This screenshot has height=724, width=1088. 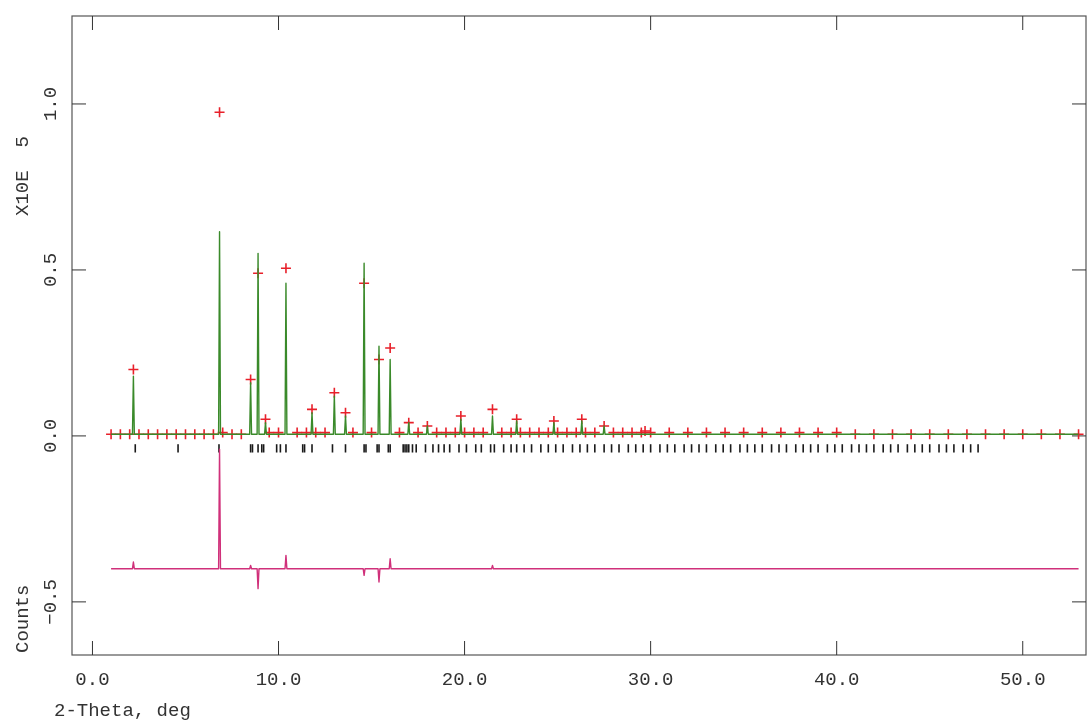 What do you see at coordinates (23, 618) in the screenshot?
I see `y-axis-title: Counts` at bounding box center [23, 618].